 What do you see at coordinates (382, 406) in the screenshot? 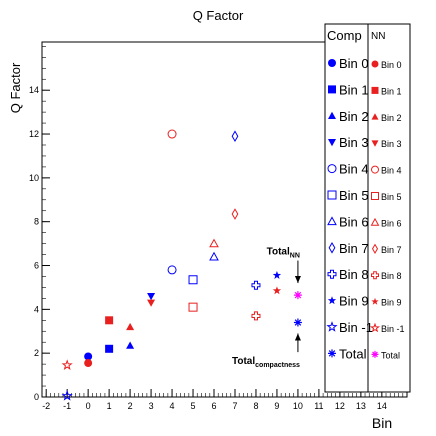
I see `x-tick-label: 14` at bounding box center [382, 406].